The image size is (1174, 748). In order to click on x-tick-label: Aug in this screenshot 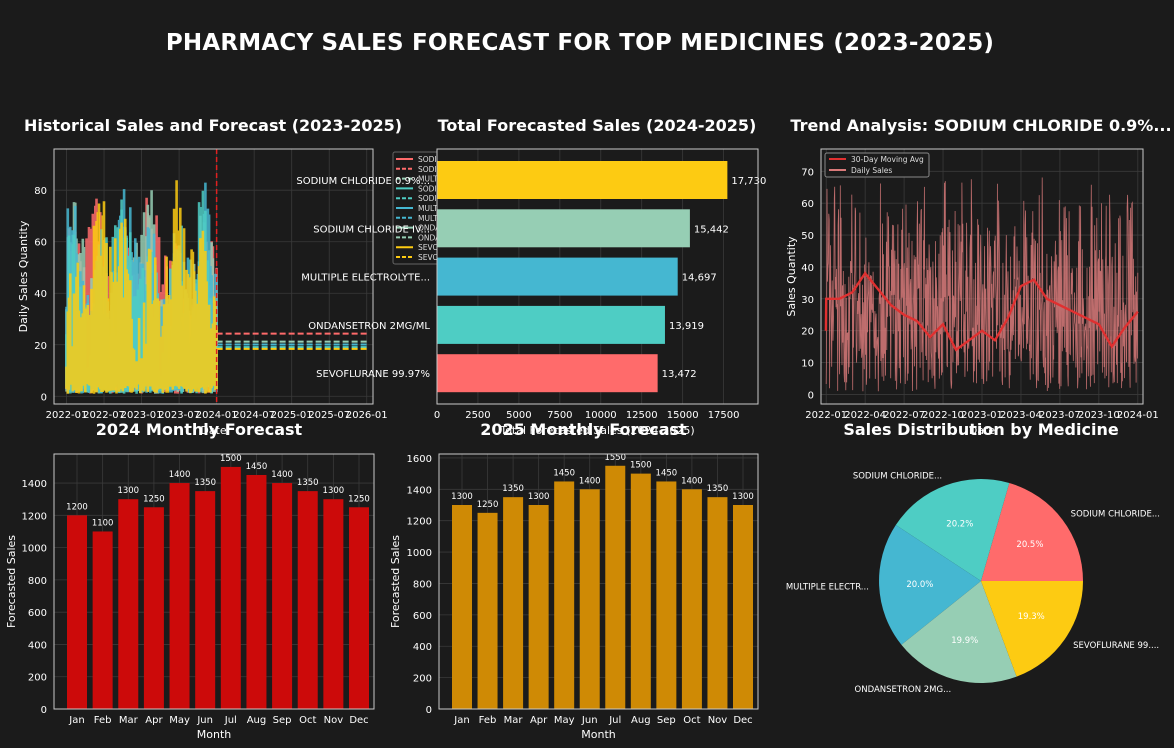, I will do `click(257, 720)`.